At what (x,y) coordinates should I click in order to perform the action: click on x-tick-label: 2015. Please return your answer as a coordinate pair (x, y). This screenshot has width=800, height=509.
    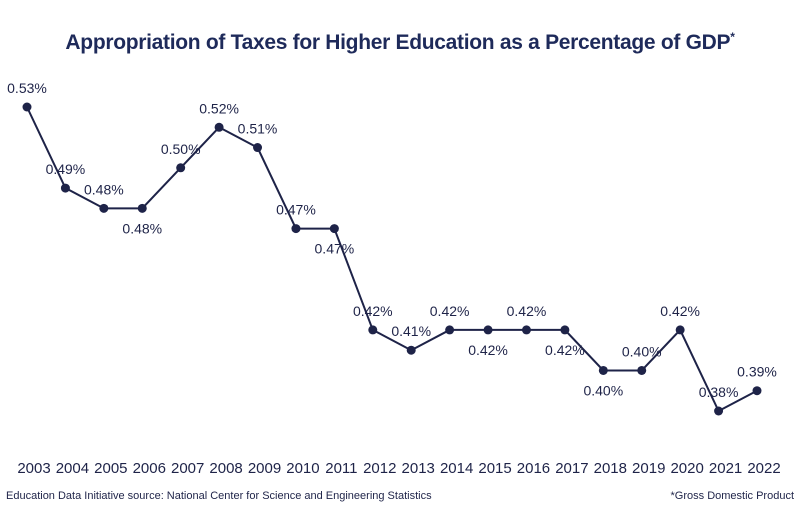
    Looking at the image, I should click on (494, 468).